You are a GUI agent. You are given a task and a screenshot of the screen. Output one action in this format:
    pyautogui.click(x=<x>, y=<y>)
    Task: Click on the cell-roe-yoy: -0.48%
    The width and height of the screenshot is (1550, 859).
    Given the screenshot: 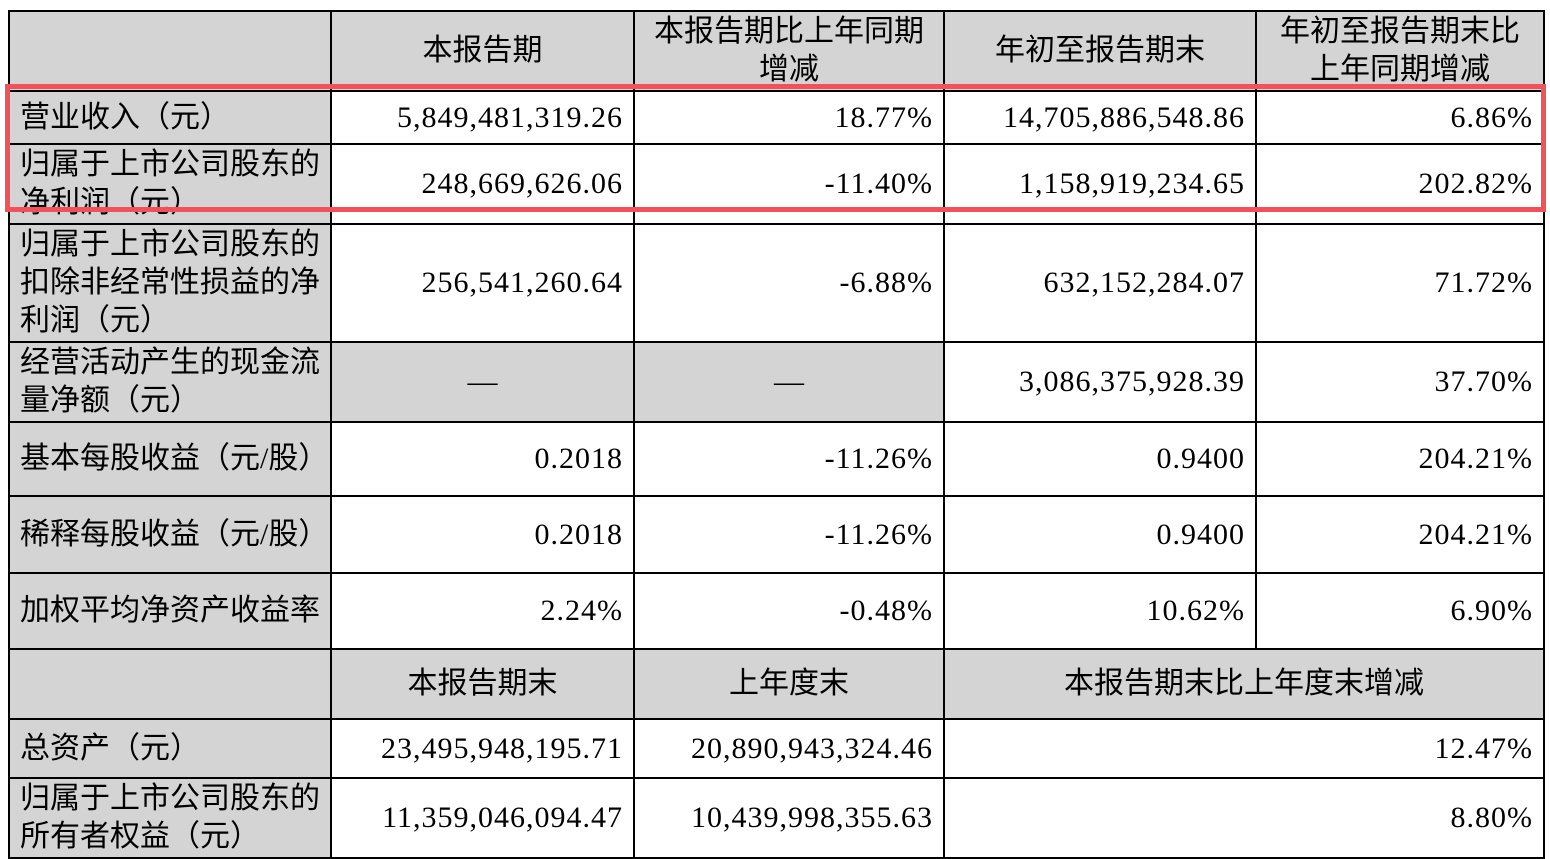 What is the action you would take?
    pyautogui.click(x=789, y=611)
    